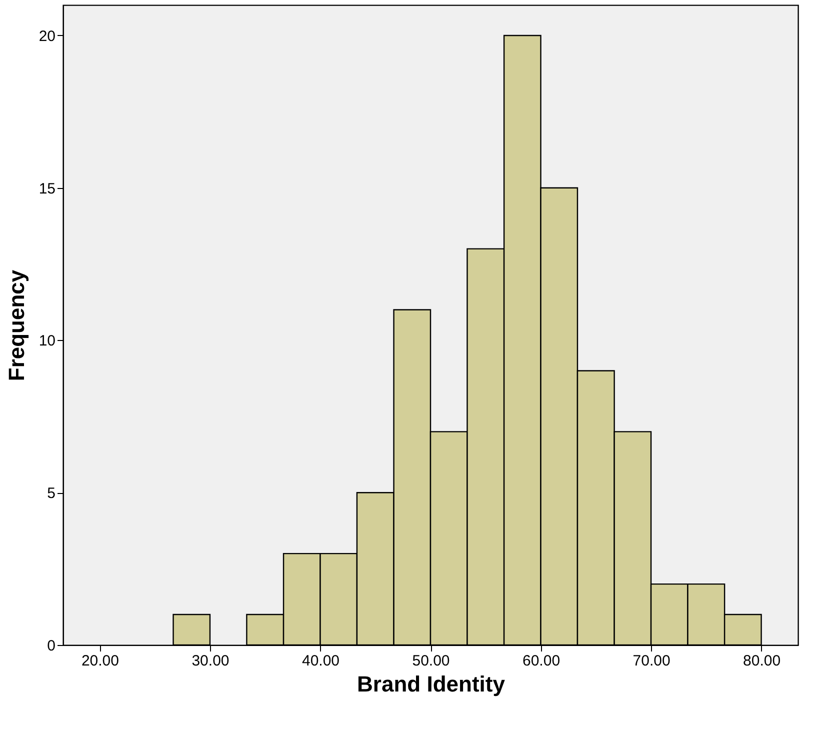 The image size is (833, 742). I want to click on x-tick-label: 60.00, so click(541, 661).